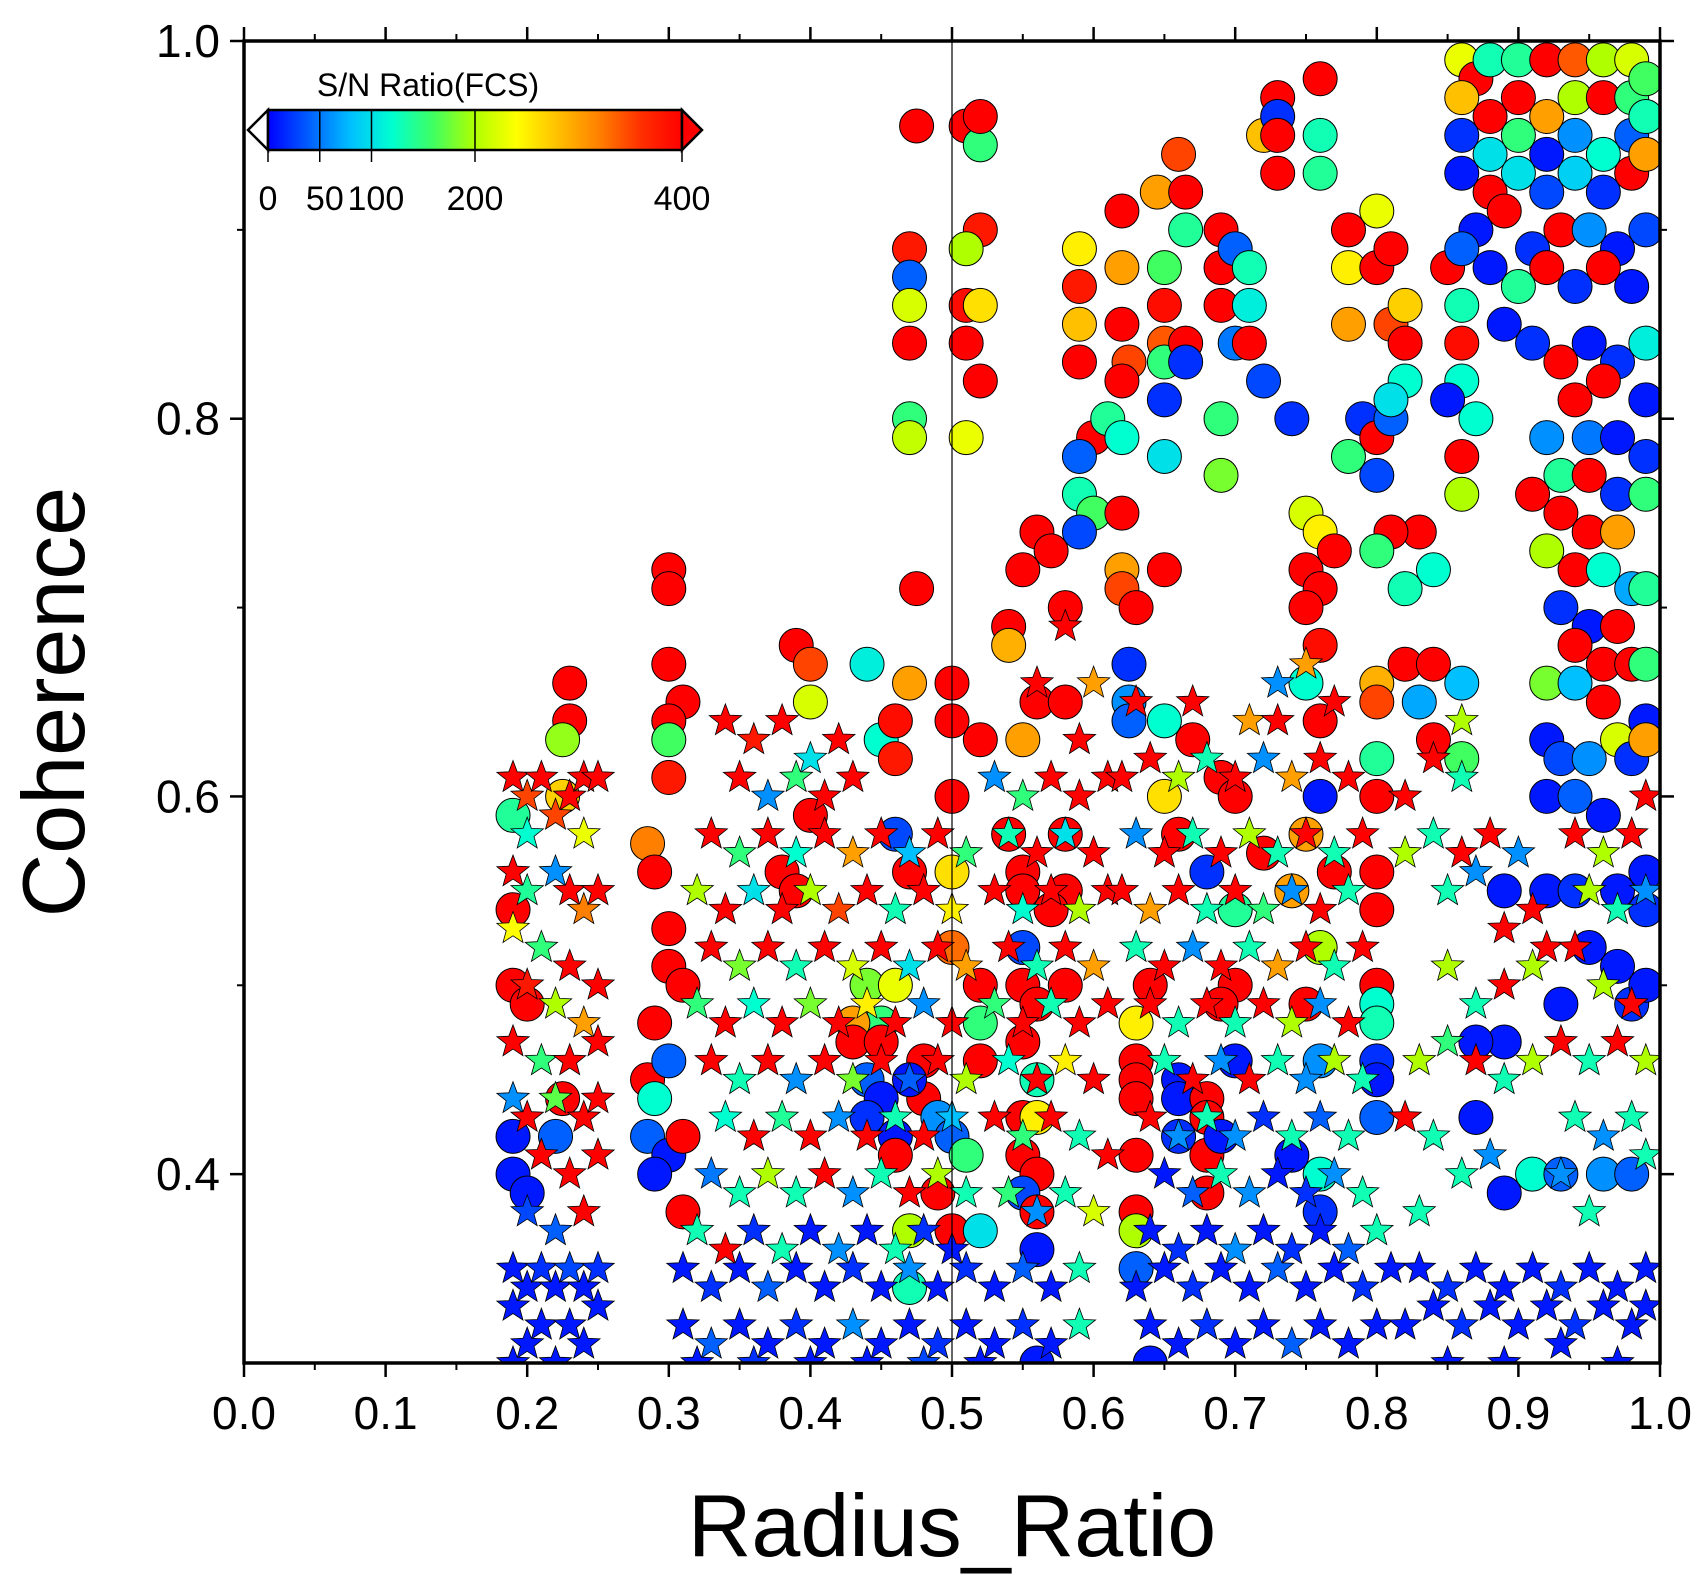  I want to click on colorbar-tick-label: 400, so click(682, 199).